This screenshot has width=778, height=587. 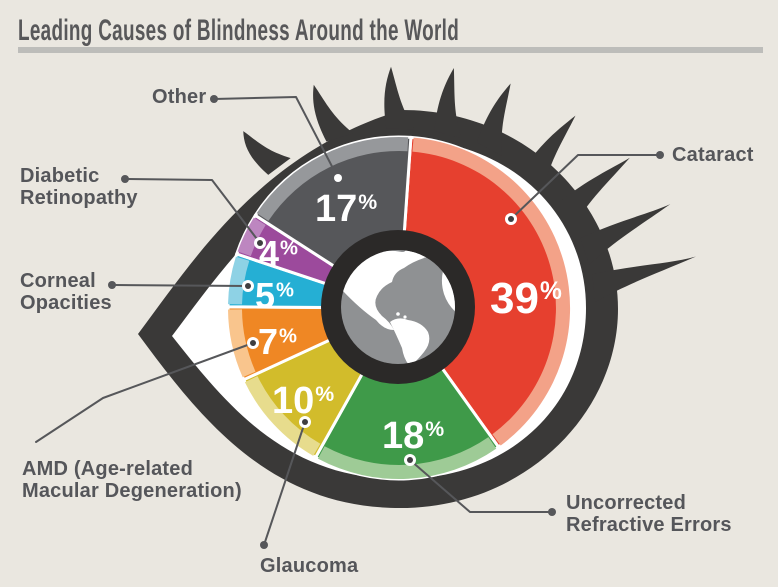 I want to click on globe-icon, so click(x=398, y=307).